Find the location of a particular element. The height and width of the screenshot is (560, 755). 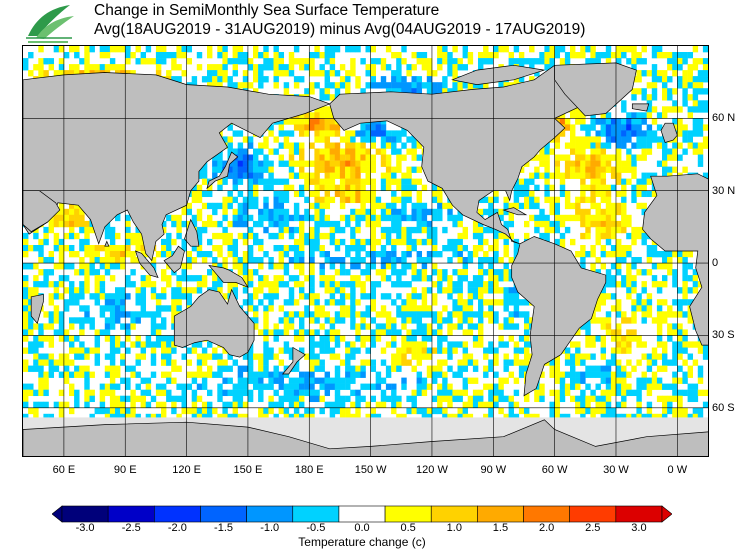

lat-tick-label: 60 N is located at coordinates (724, 118).